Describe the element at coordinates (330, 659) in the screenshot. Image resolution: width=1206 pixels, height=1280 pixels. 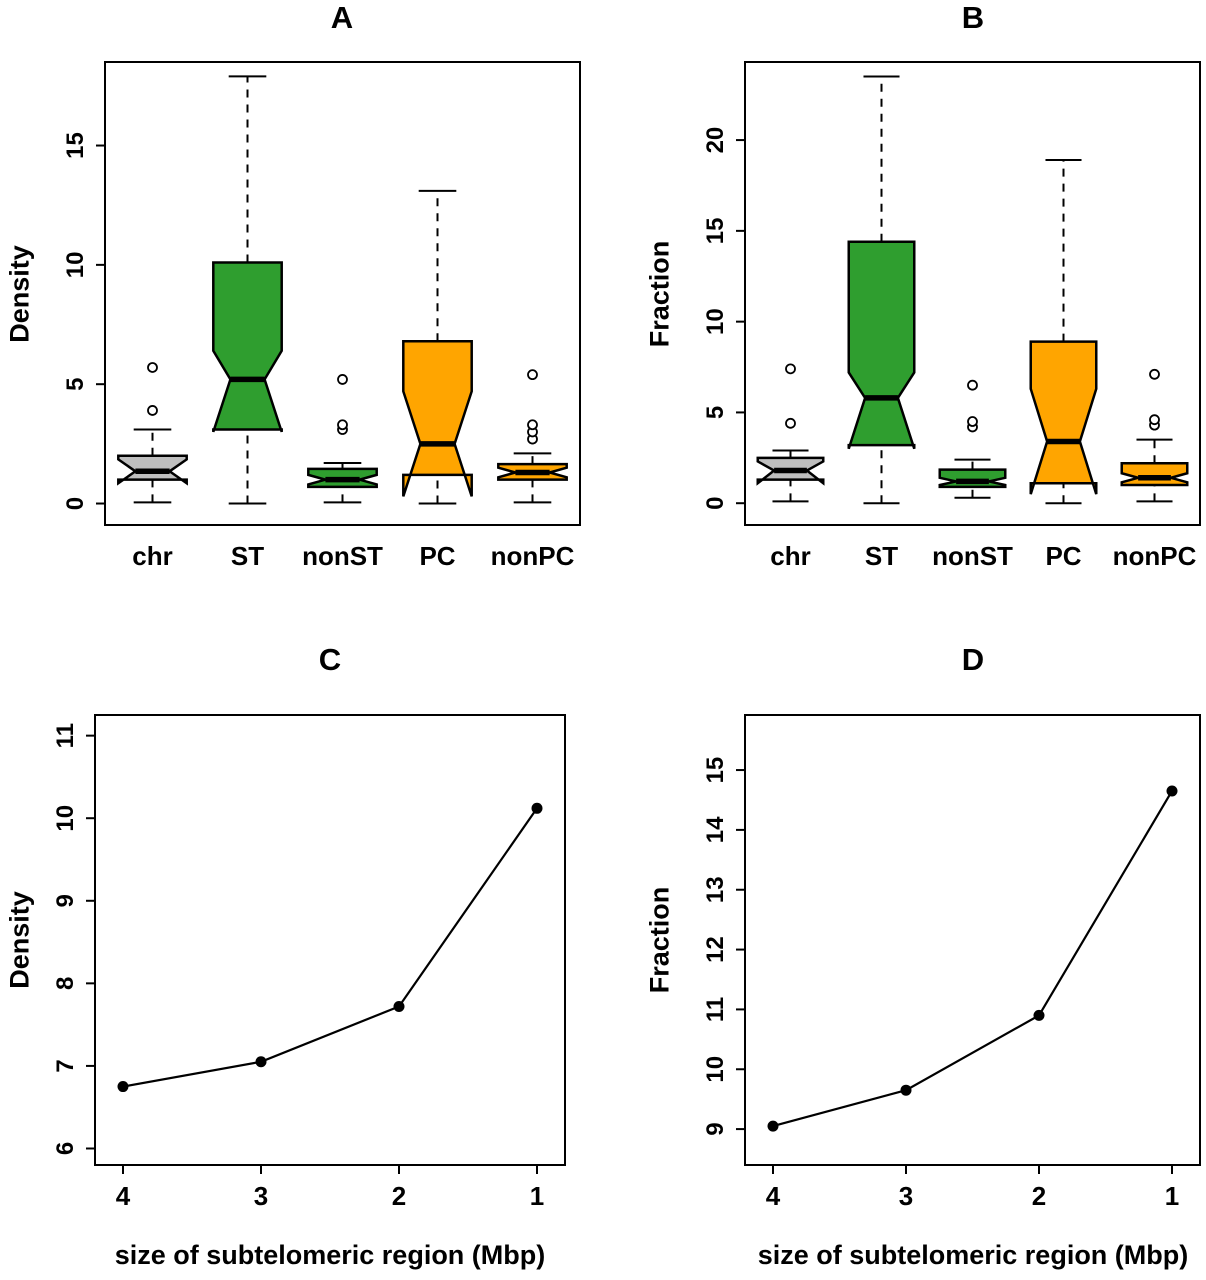
I see `panel-c-title: C` at that location.